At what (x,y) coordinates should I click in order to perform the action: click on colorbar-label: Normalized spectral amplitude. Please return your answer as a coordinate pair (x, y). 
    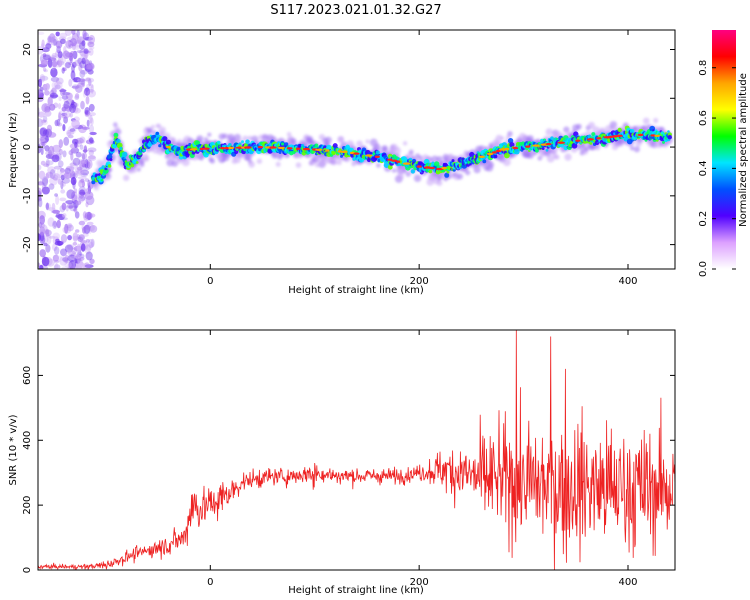
    Looking at the image, I should click on (743, 150).